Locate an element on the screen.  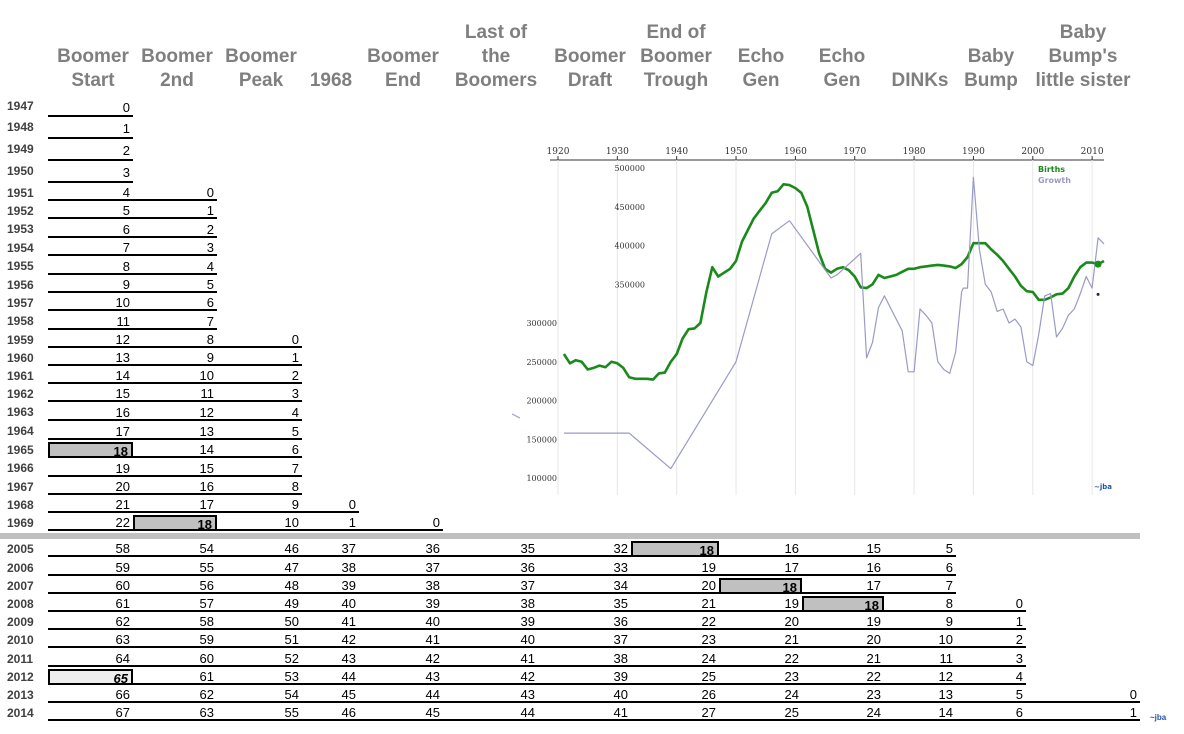
y-tick-label: 100000 is located at coordinates (541, 478).